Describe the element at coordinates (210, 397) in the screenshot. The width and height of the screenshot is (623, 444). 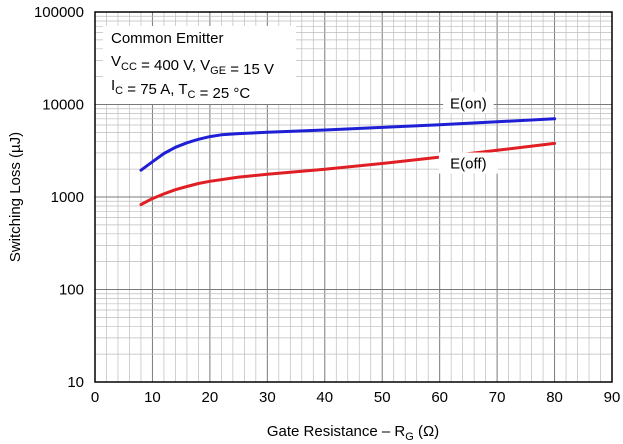
I see `x-tick-label: 20` at that location.